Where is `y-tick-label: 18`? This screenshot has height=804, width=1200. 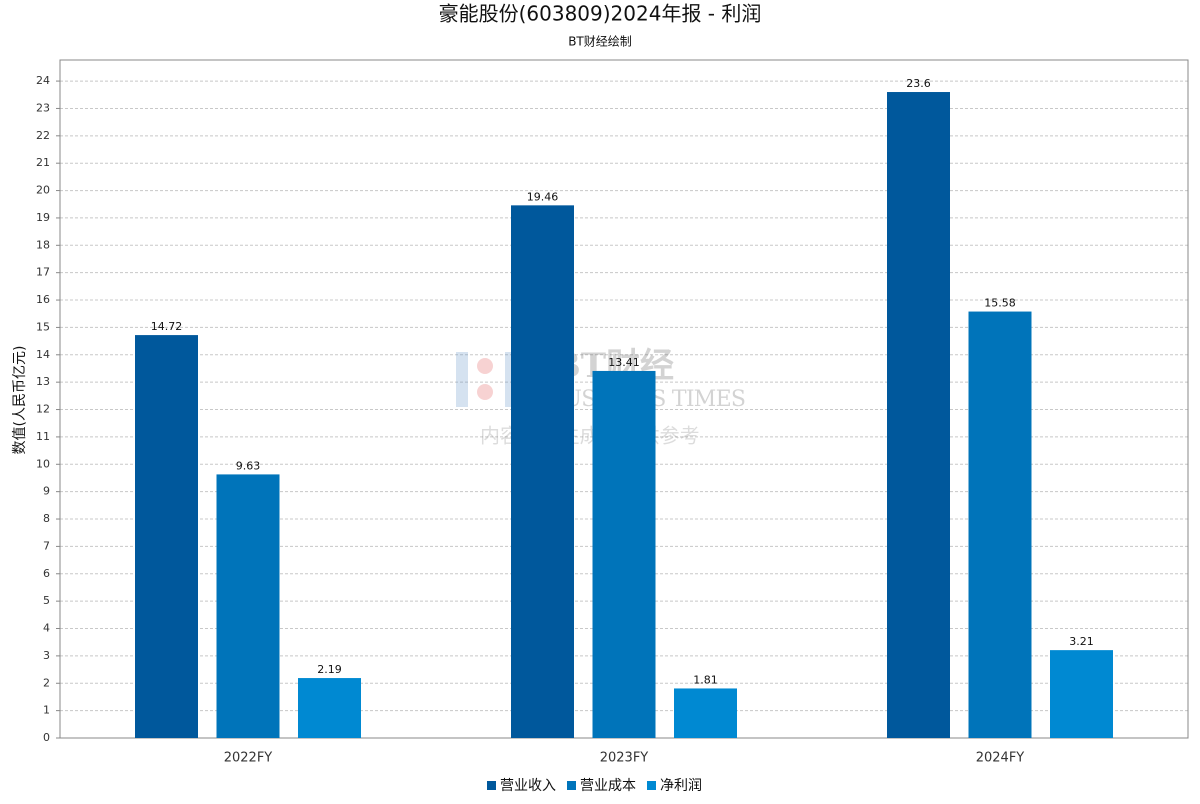
y-tick-label: 18 is located at coordinates (43, 244).